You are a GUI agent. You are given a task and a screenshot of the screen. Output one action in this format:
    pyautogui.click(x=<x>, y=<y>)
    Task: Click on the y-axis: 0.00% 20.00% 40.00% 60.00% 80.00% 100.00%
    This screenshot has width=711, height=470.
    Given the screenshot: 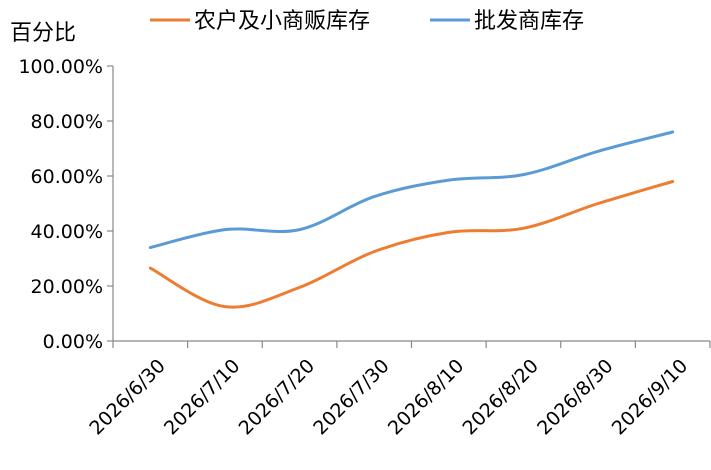 What is the action you would take?
    pyautogui.click(x=66, y=204)
    